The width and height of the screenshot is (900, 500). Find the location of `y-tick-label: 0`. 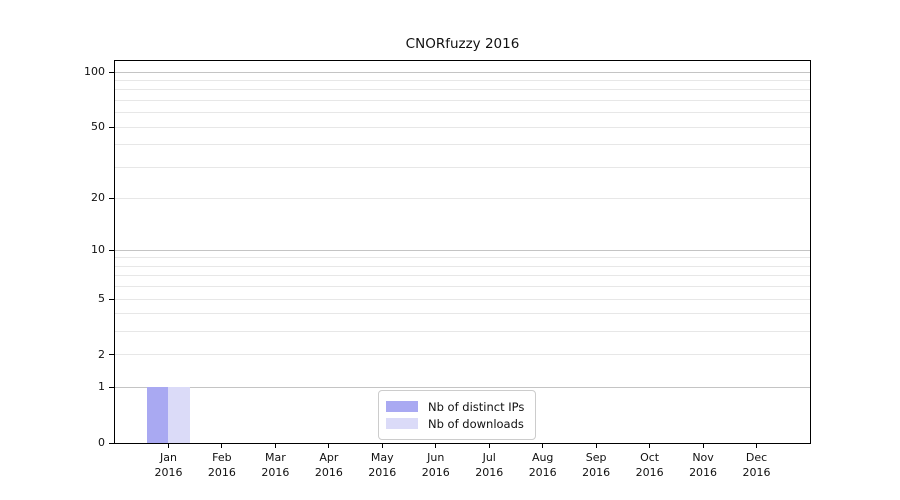

y-tick-label: 0 is located at coordinates (101, 442).